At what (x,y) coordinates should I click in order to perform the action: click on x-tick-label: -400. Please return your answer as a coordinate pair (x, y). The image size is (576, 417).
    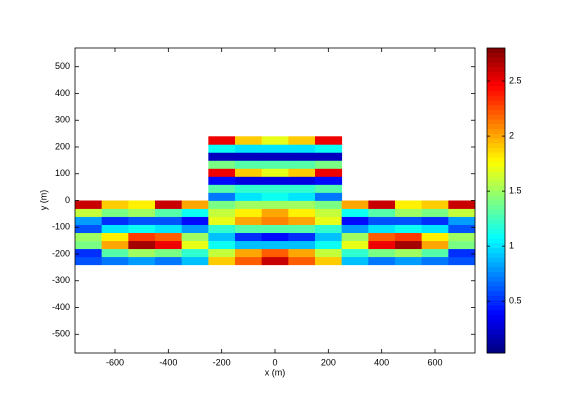
    Looking at the image, I should click on (168, 362).